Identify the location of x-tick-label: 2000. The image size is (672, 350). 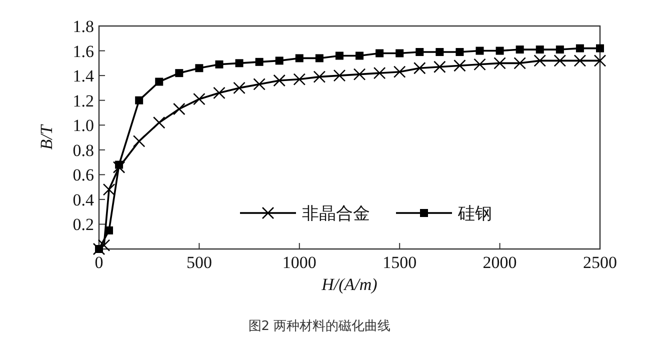
(499, 262).